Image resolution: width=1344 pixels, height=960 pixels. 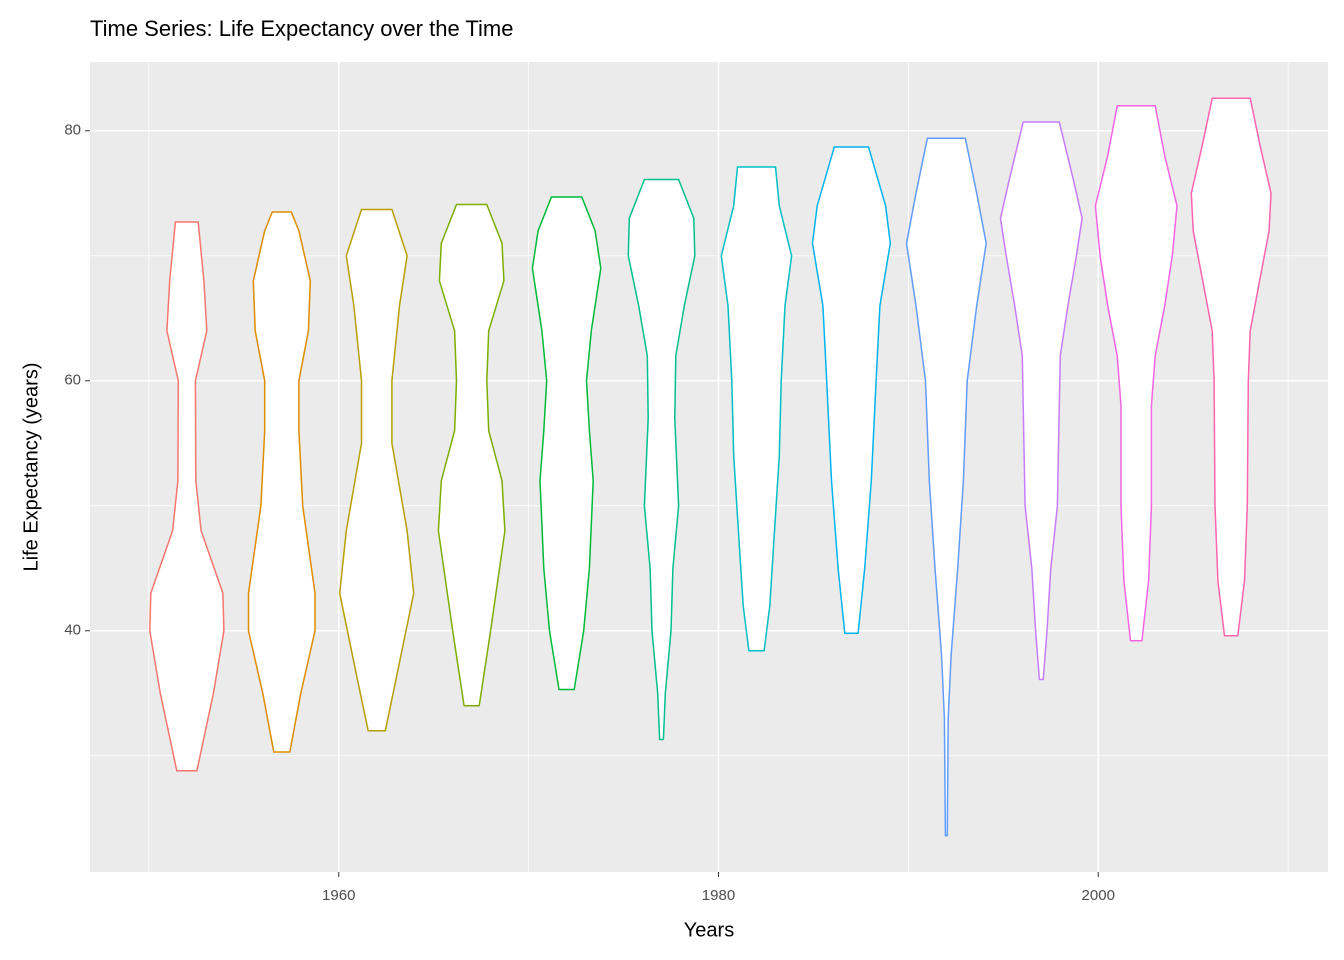 I want to click on y-tick-label: 80, so click(x=72, y=130).